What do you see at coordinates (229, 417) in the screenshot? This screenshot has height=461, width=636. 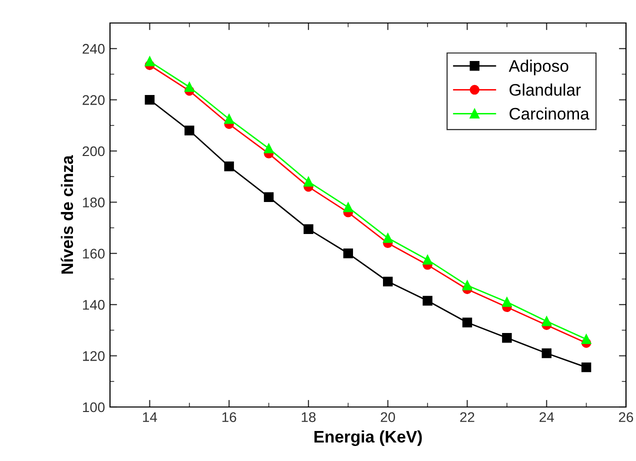 I see `x-tick-label: 16` at bounding box center [229, 417].